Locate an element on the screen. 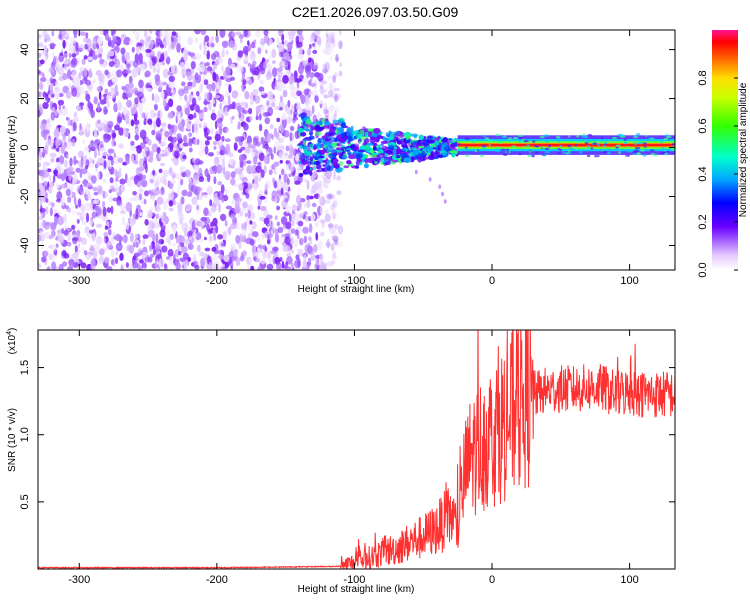 The width and height of the screenshot is (750, 600). spectrogram-x-tick-label: -200 is located at coordinates (217, 281).